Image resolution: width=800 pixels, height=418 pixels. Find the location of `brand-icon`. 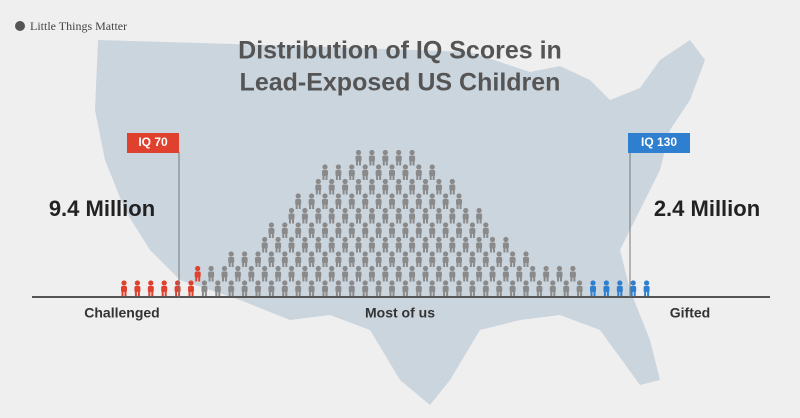

brand-icon is located at coordinates (20, 26).